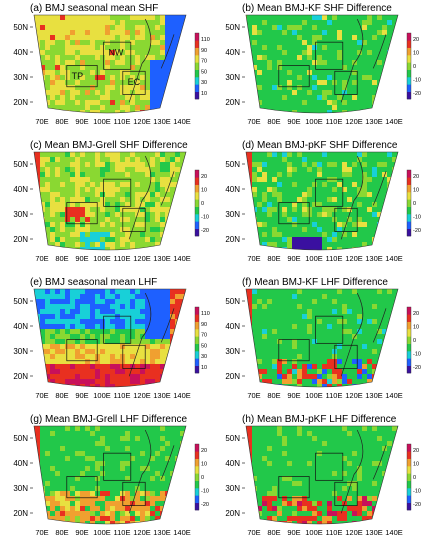 This screenshot has width=425, height=550. Describe the element at coordinates (232, 351) in the screenshot. I see `lat-tick-label: 30N` at that location.